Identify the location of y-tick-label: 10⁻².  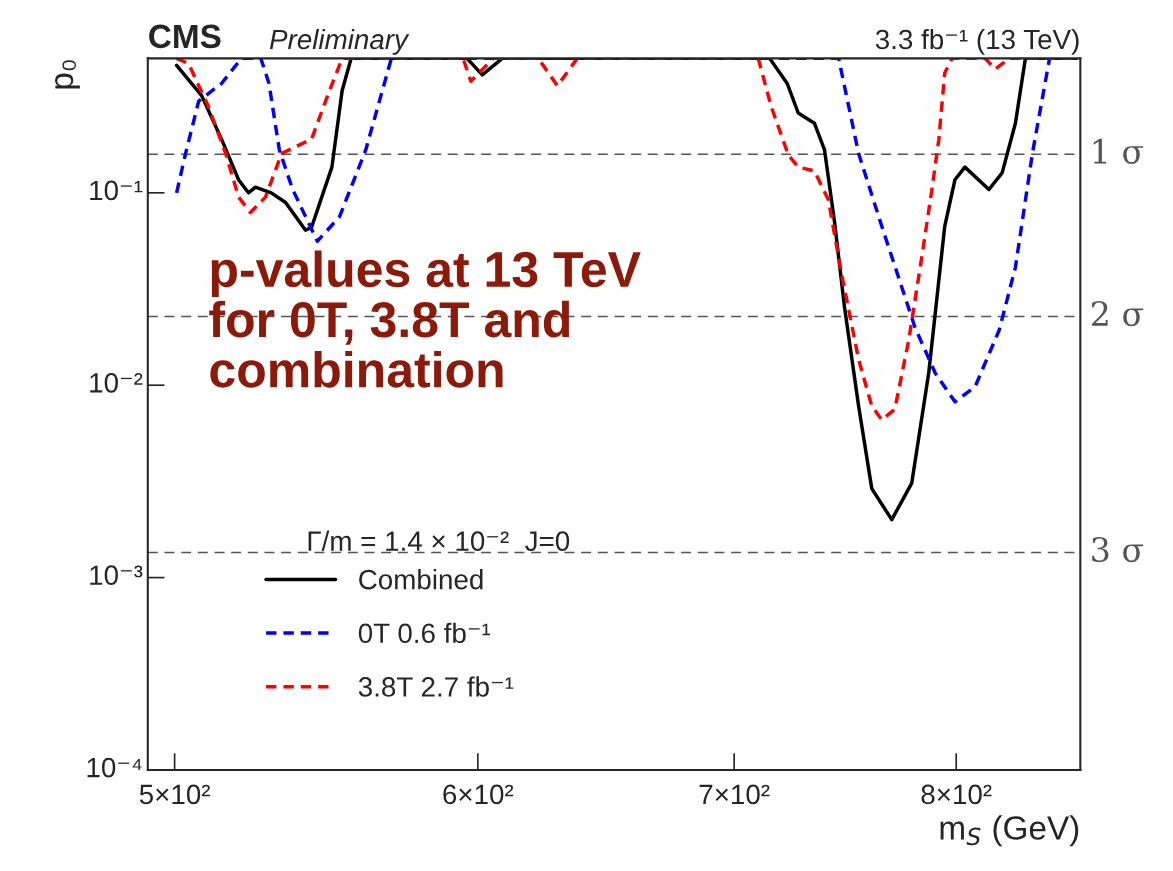
(116, 382).